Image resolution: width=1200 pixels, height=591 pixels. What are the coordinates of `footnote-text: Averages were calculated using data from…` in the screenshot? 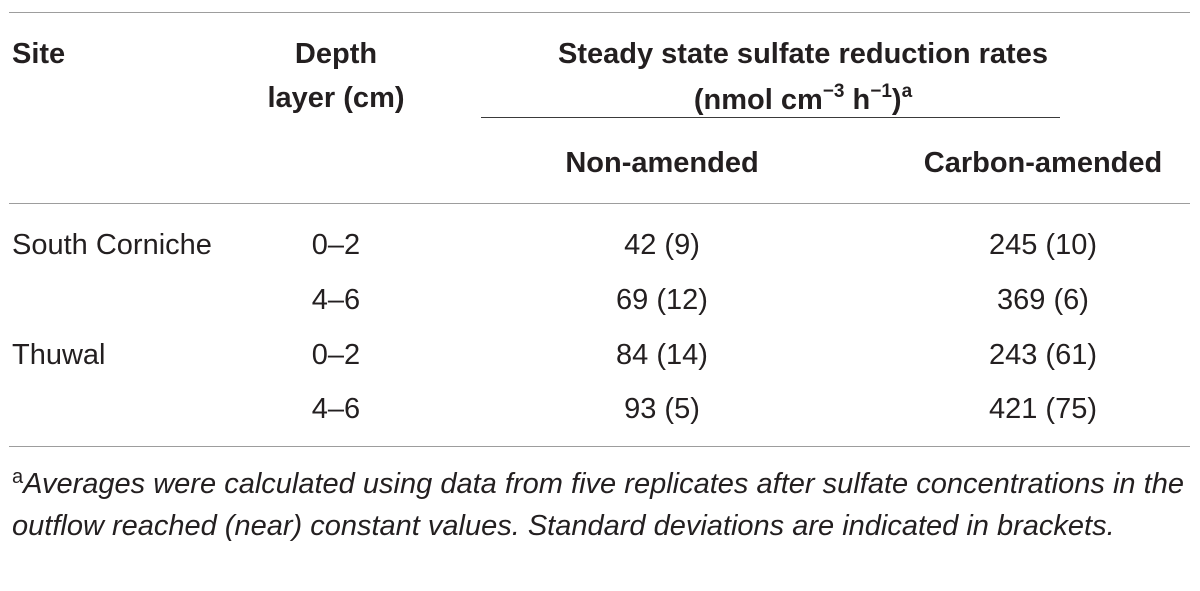 It's located at (598, 505).